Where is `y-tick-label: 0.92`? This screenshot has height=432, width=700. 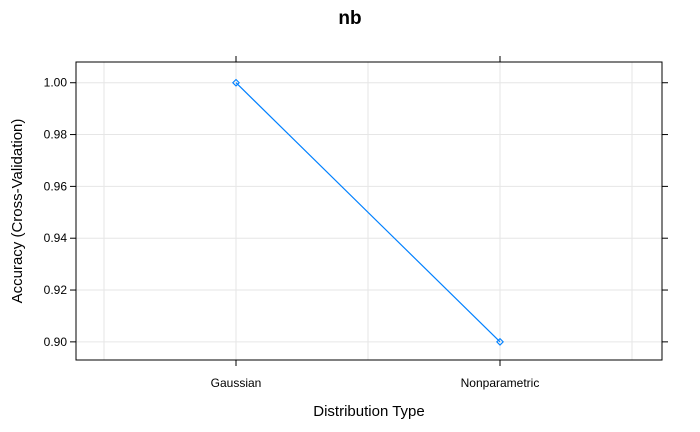
y-tick-label: 0.92 is located at coordinates (56, 290).